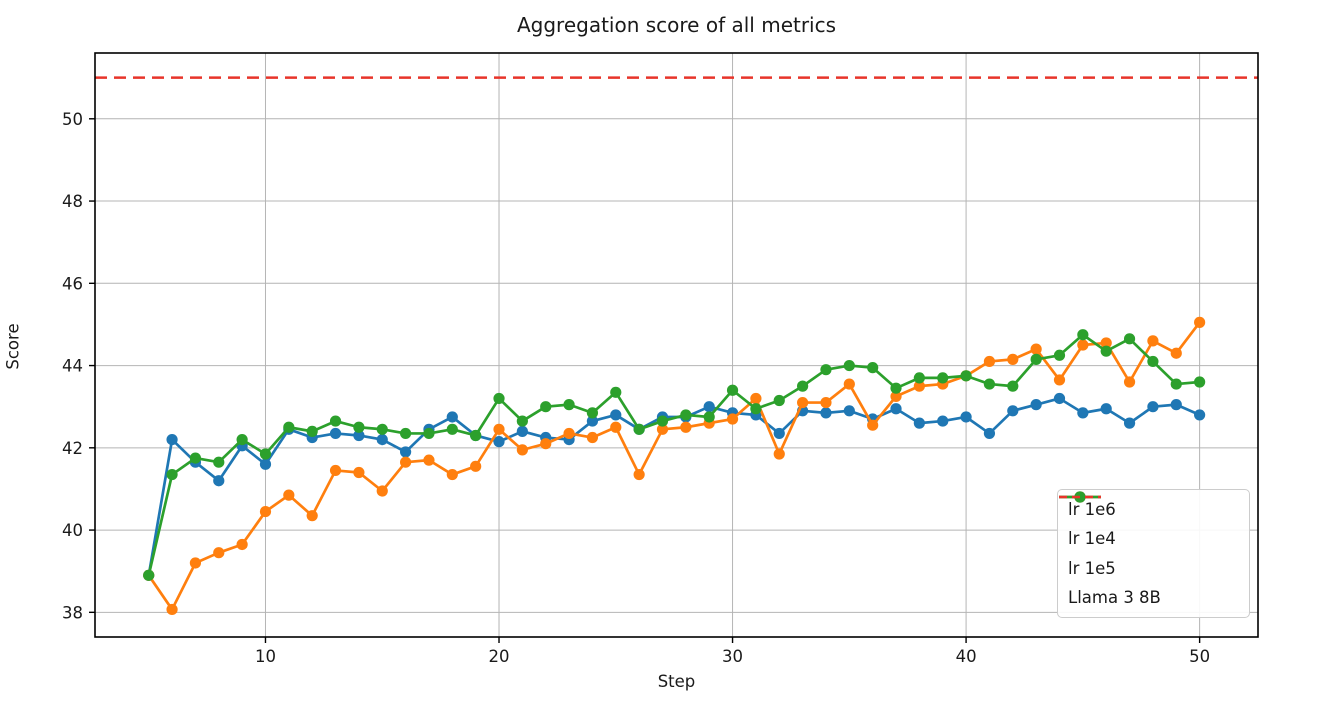  What do you see at coordinates (1199, 656) in the screenshot?
I see `x-tick-label: 50` at bounding box center [1199, 656].